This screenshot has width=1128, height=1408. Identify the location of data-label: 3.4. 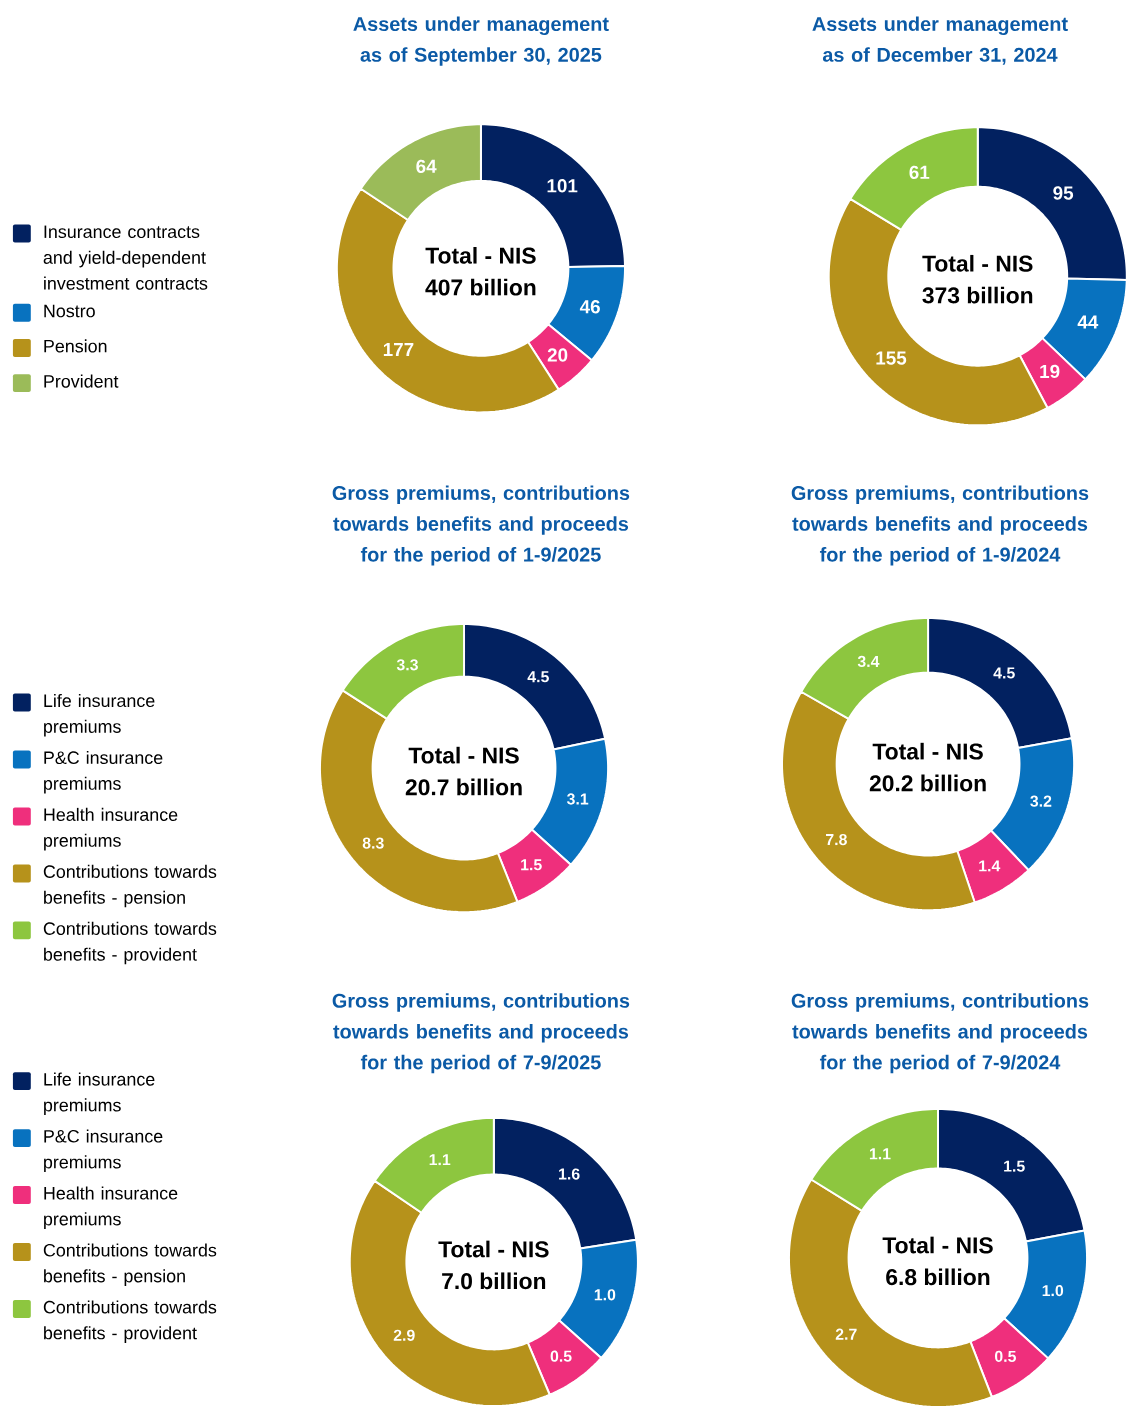
(868, 661).